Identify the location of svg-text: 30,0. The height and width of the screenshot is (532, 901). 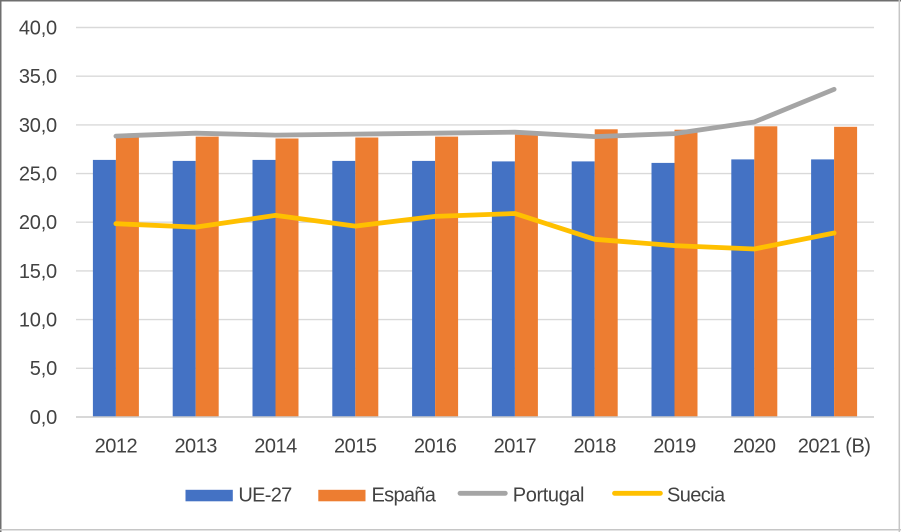
(38, 126).